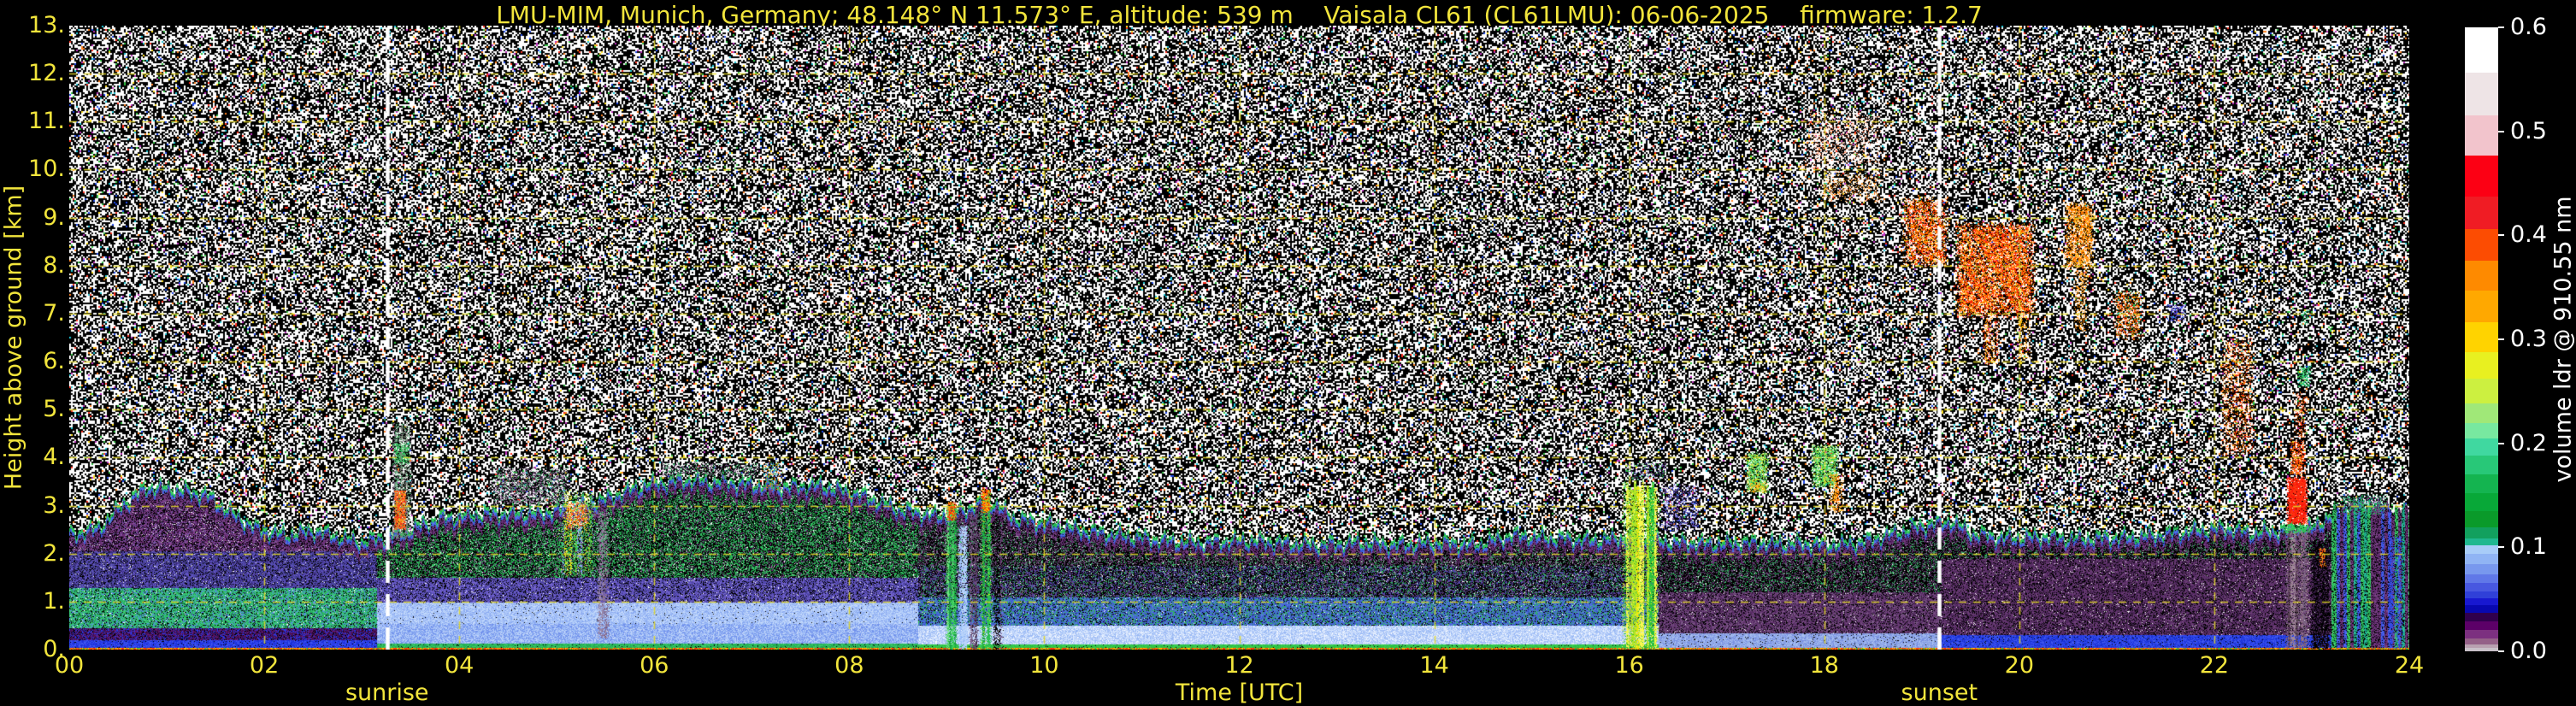  I want to click on y-tick-label: 13., so click(46, 25).